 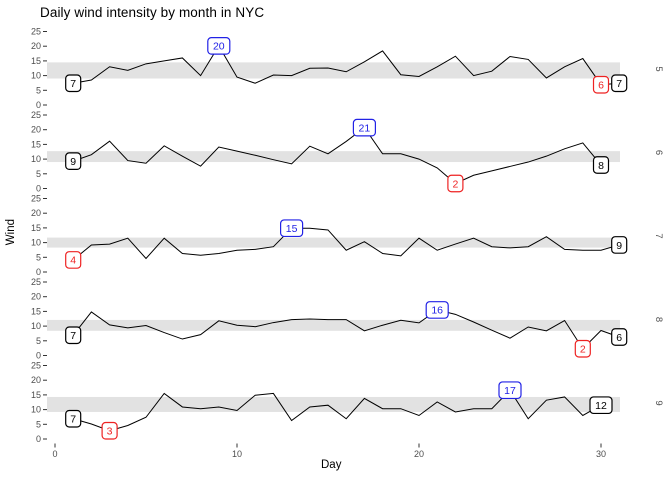 What do you see at coordinates (658, 152) in the screenshot?
I see `strip-label-month: 6` at bounding box center [658, 152].